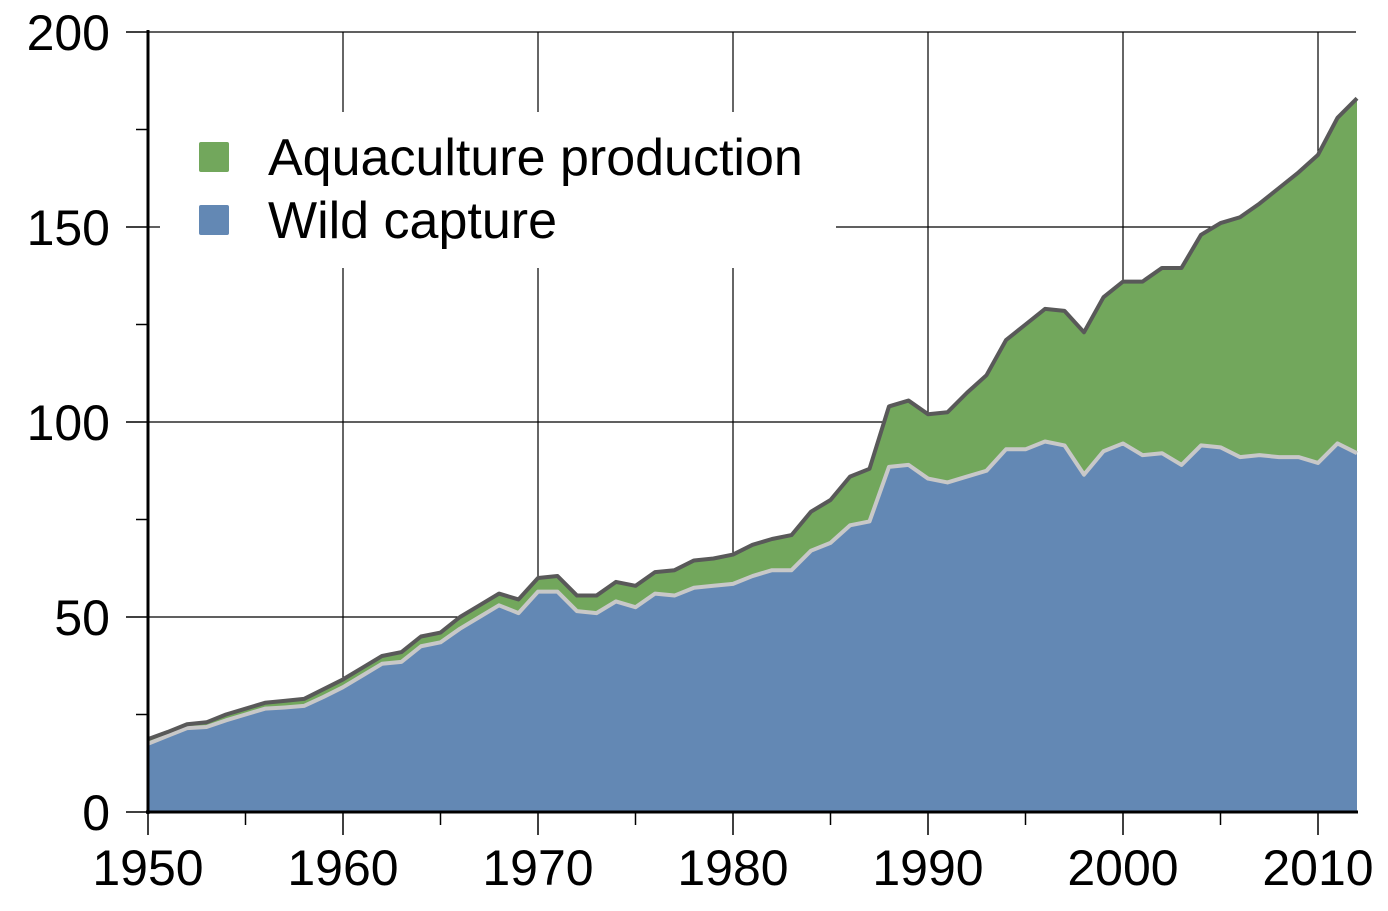 This screenshot has width=1388, height=911. What do you see at coordinates (147, 868) in the screenshot?
I see `x-tick-label: 1950` at bounding box center [147, 868].